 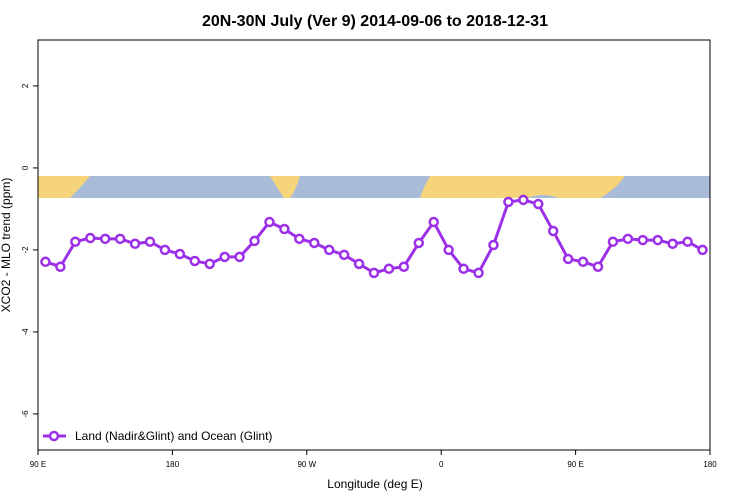 What do you see at coordinates (6, 245) in the screenshot?
I see `y-axis-label: XCO2 - MLO trend (ppm)` at bounding box center [6, 245].